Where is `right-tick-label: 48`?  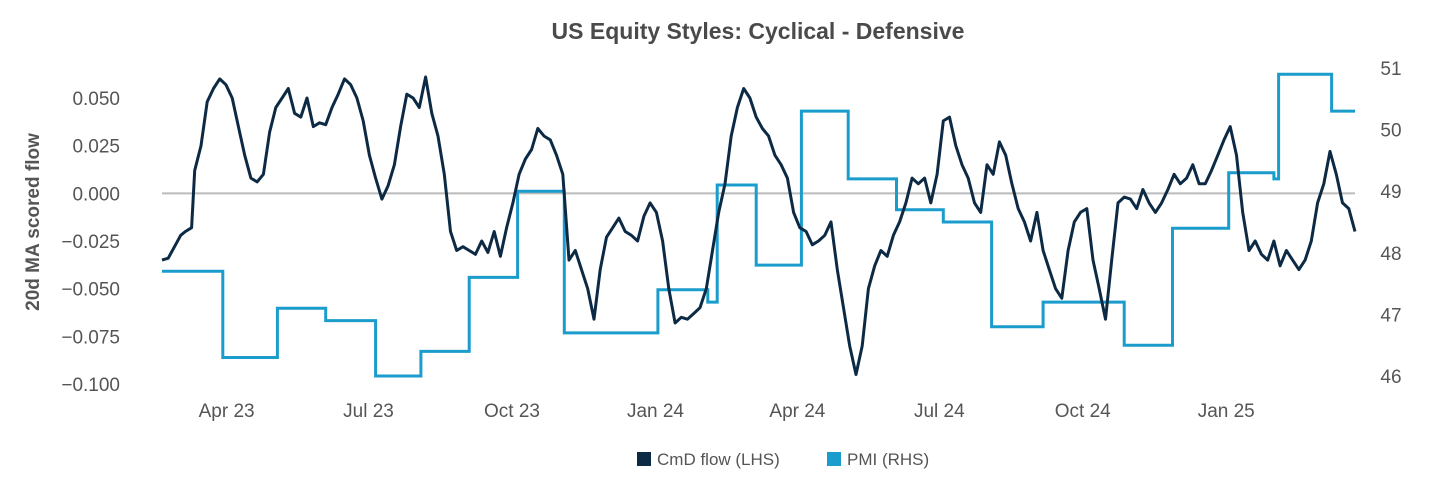 right-tick-label: 48 is located at coordinates (1390, 254).